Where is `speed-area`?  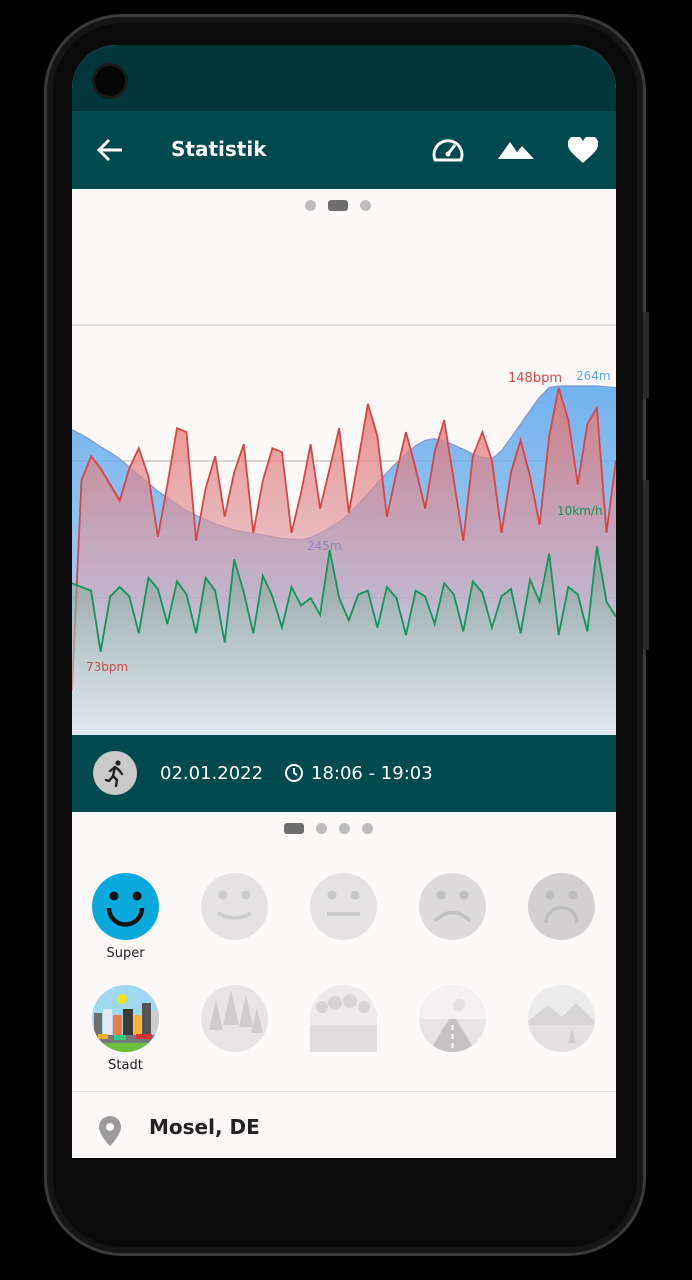
speed-area is located at coordinates (344, 640).